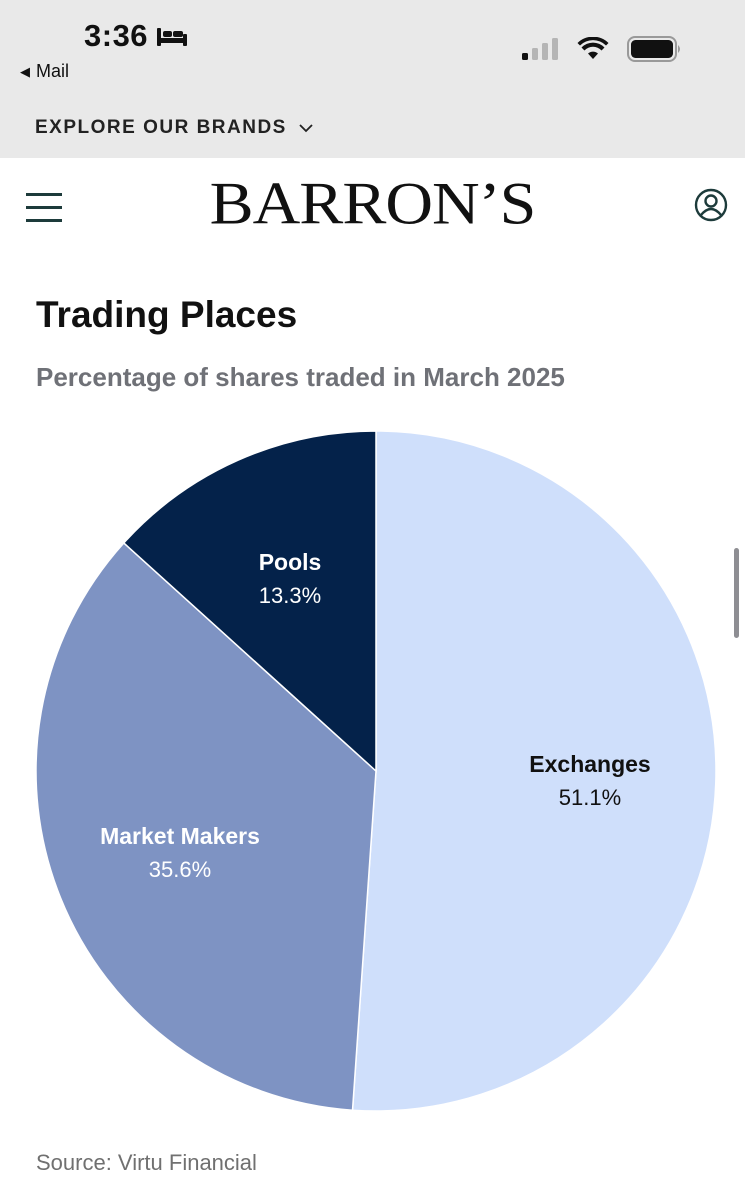  Describe the element at coordinates (249, 601) in the screenshot. I see `pie-slice-pools` at that location.